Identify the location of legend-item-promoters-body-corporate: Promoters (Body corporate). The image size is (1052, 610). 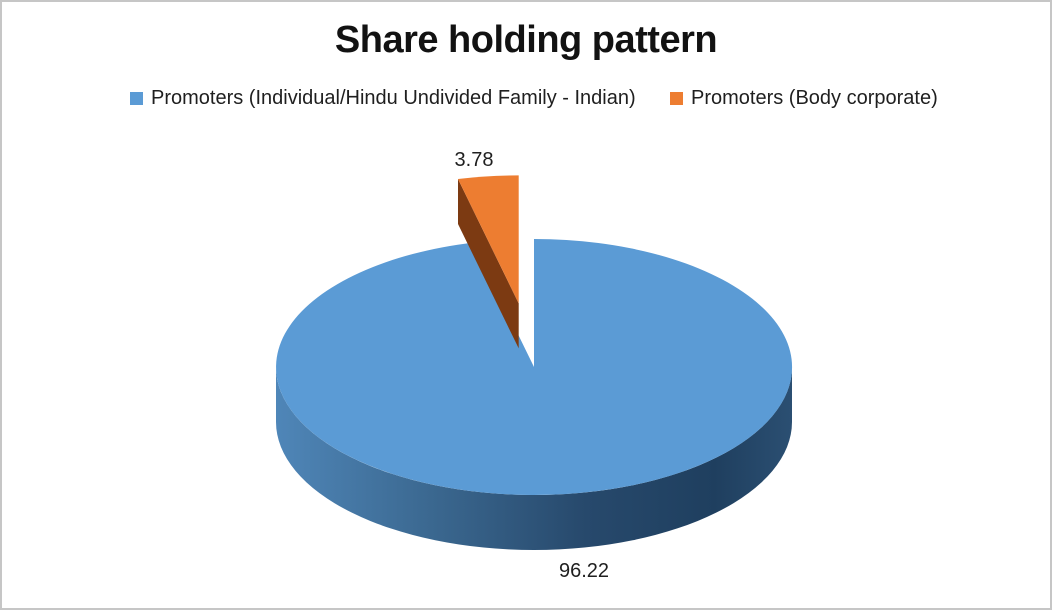
(804, 98).